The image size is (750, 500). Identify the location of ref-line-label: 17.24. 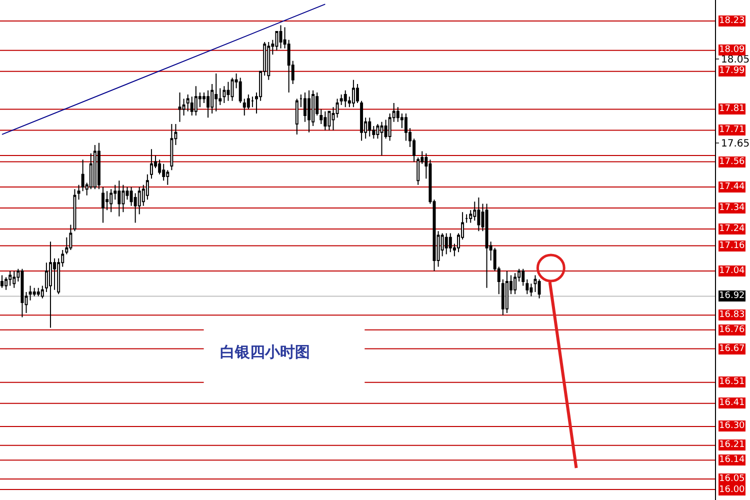
(732, 229).